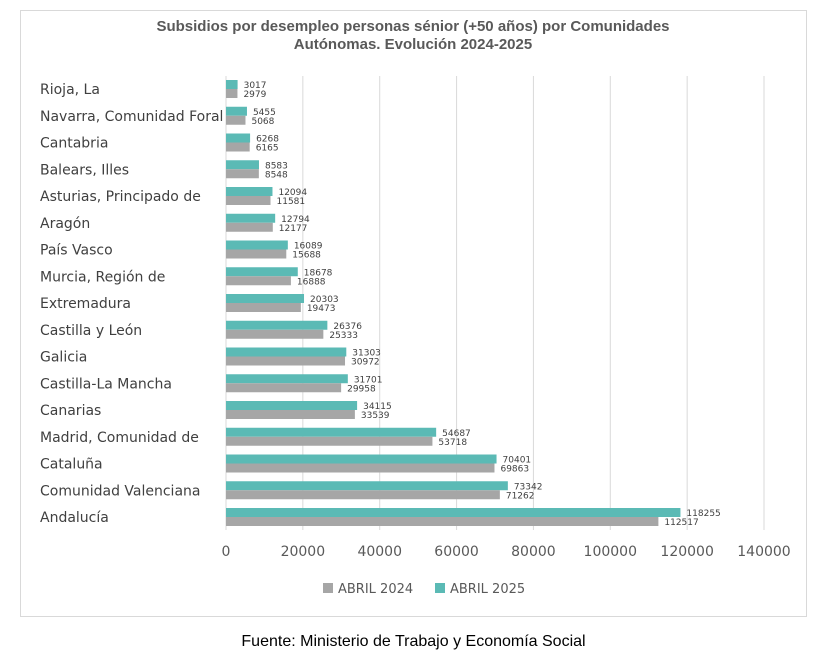  I want to click on x-tick-label: 0, so click(226, 552).